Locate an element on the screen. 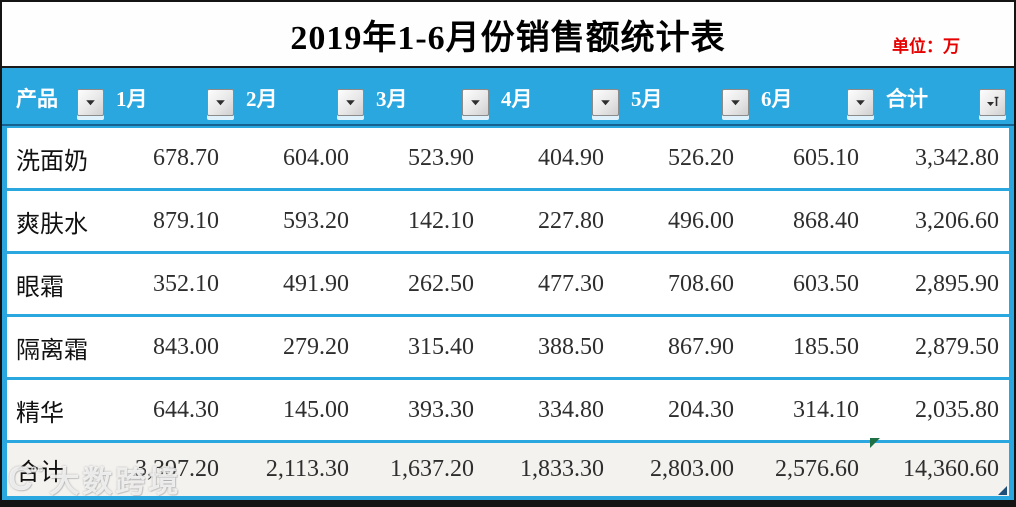 Image resolution: width=1016 pixels, height=507 pixels. filter-sort-icon is located at coordinates (992, 102).